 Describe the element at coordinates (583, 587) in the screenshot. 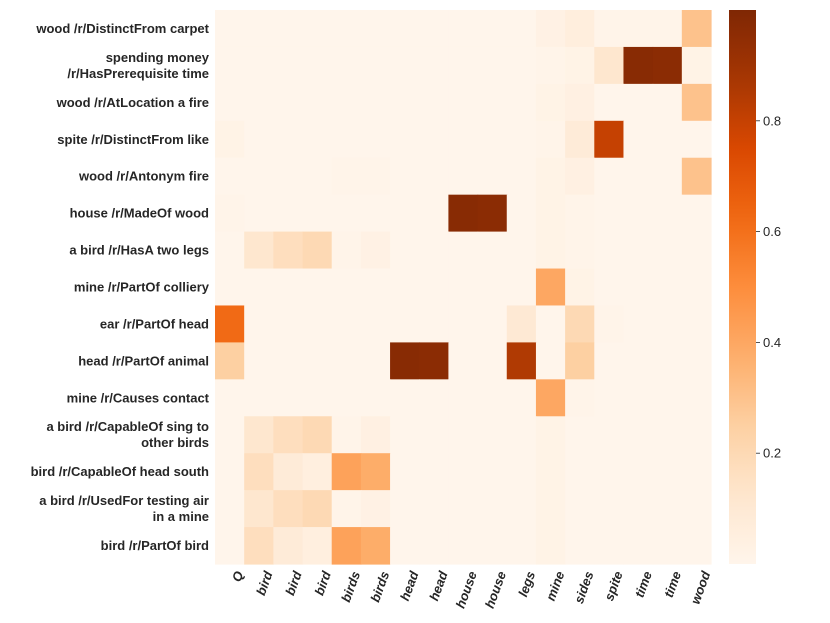

I see `column-label: sides` at that location.